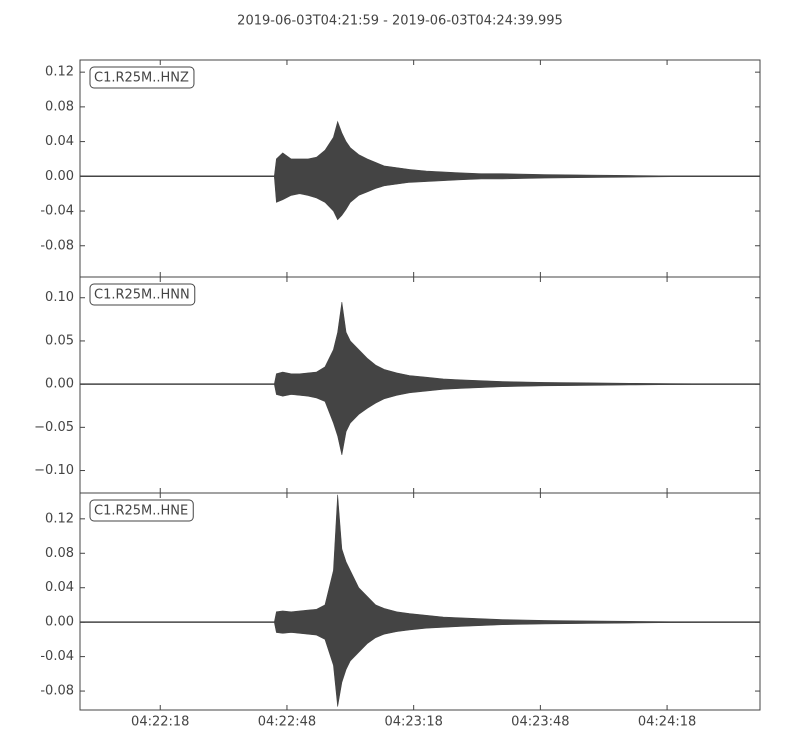 The width and height of the screenshot is (800, 750). Describe the element at coordinates (287, 722) in the screenshot. I see `x-tick-label: 04:22:48` at that location.